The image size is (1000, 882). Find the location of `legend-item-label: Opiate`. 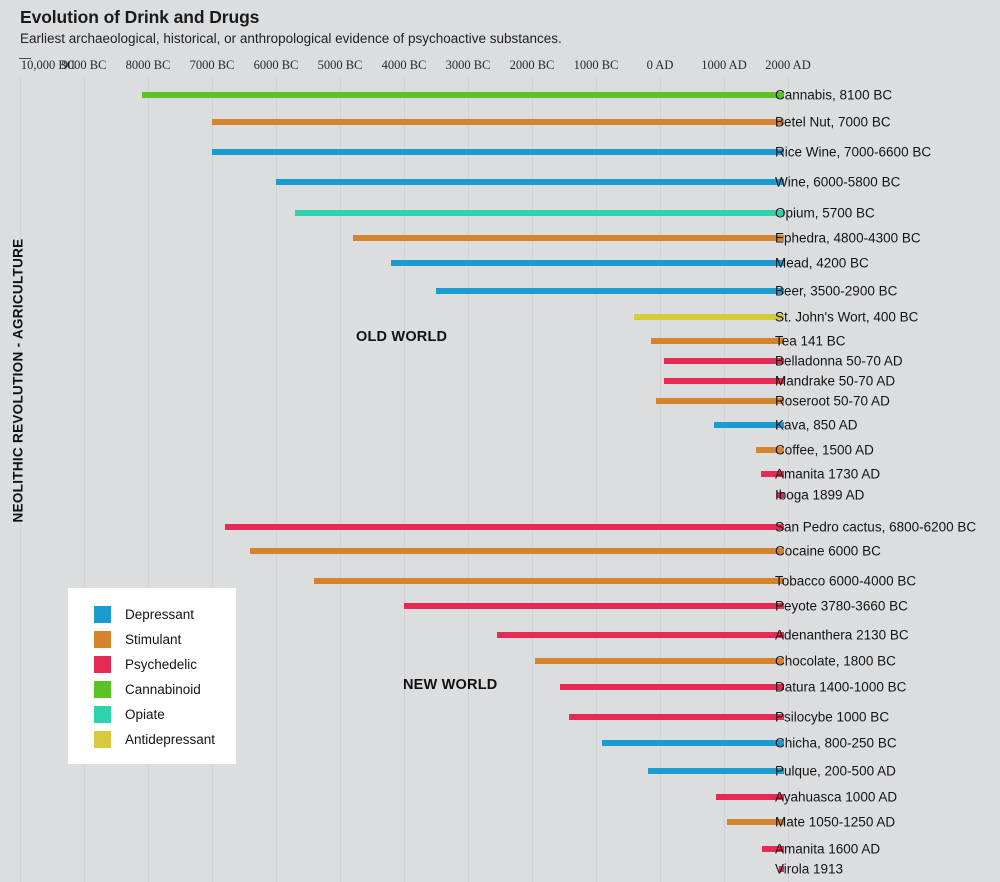

legend-item-label: Opiate is located at coordinates (145, 714).